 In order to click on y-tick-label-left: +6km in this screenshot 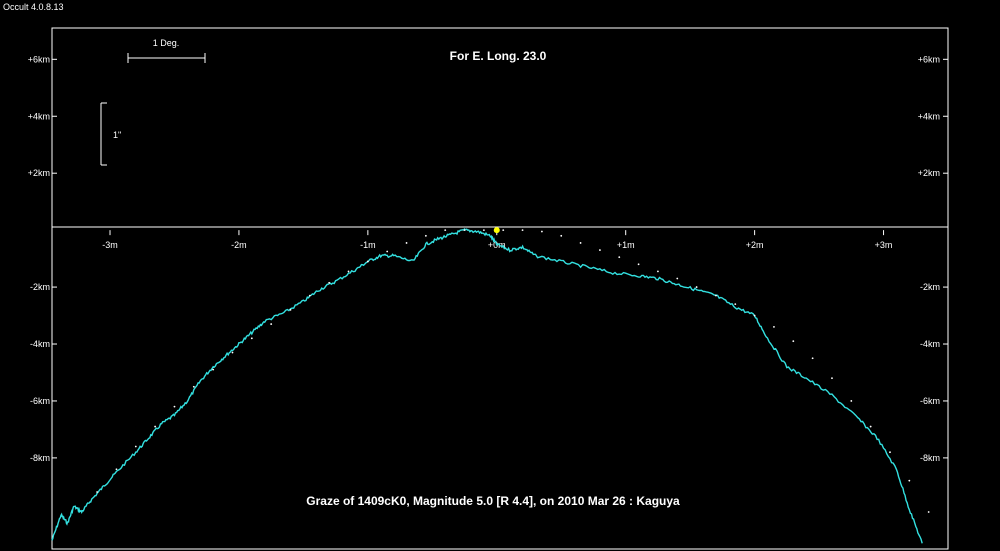, I will do `click(39, 59)`.